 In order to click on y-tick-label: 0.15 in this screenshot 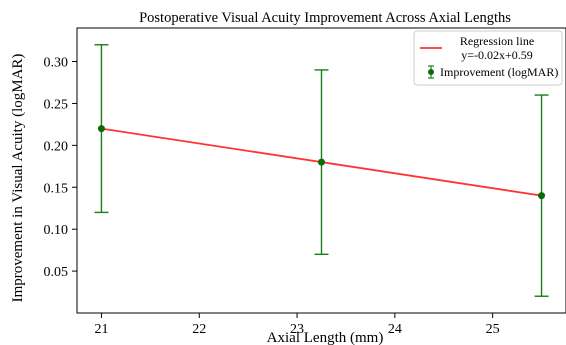, I will do `click(56, 188)`.